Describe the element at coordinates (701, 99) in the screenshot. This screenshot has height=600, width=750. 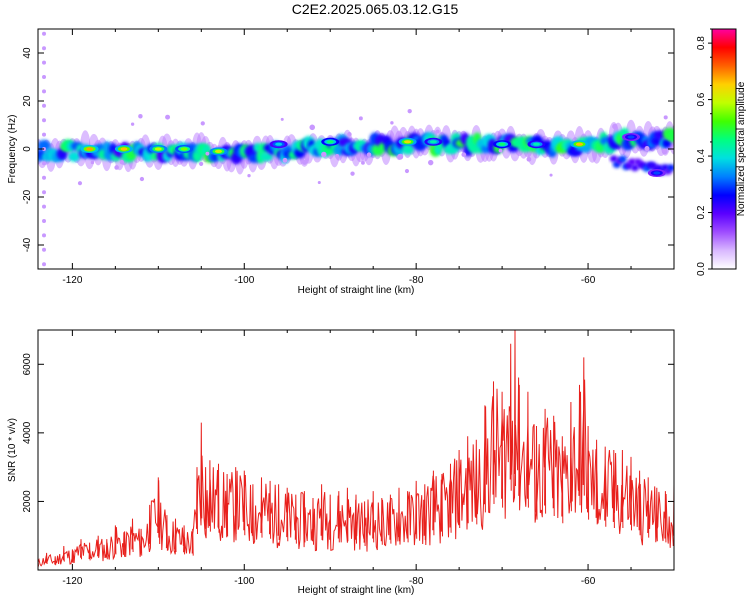
I see `colorbar-tick-label: 0.6` at that location.